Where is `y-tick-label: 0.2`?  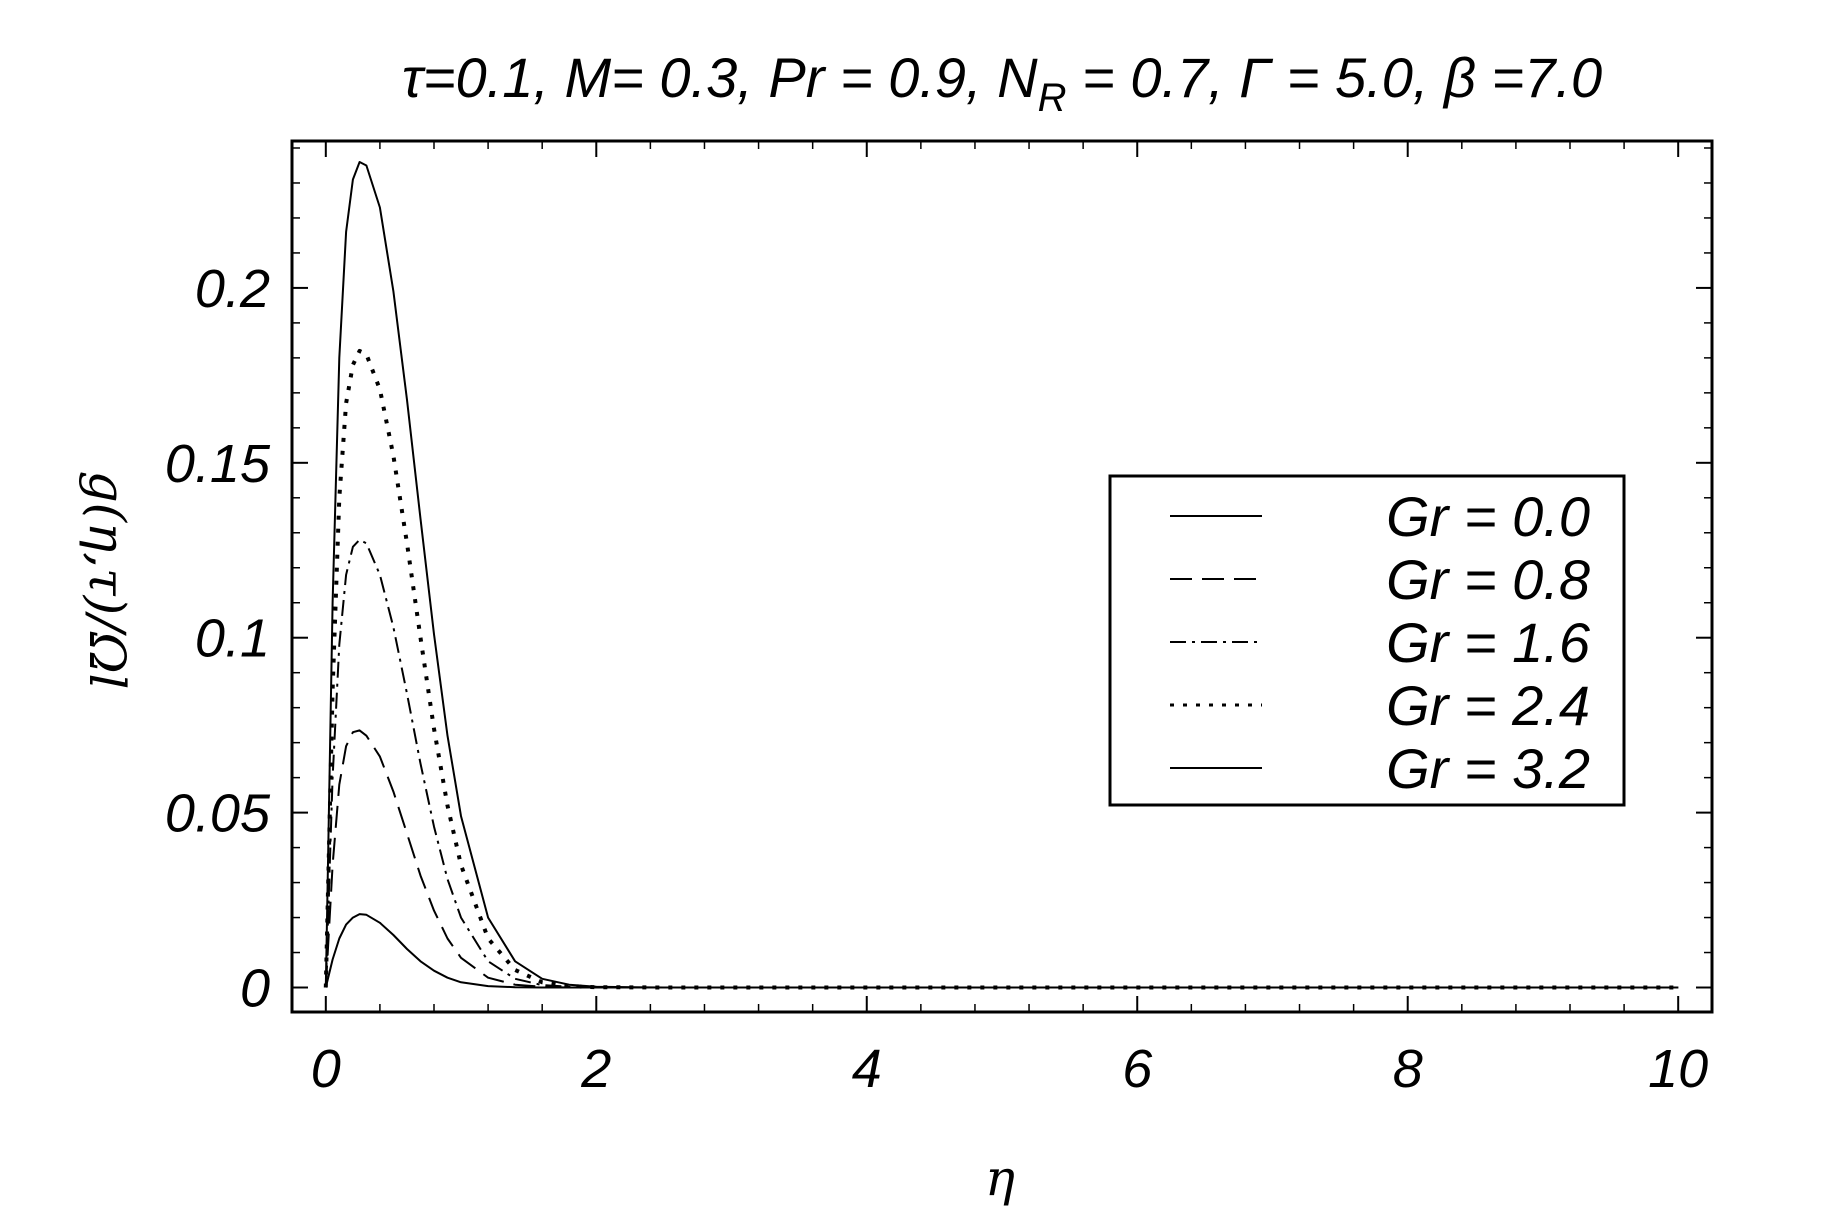
y-tick-label: 0.2 is located at coordinates (232, 289).